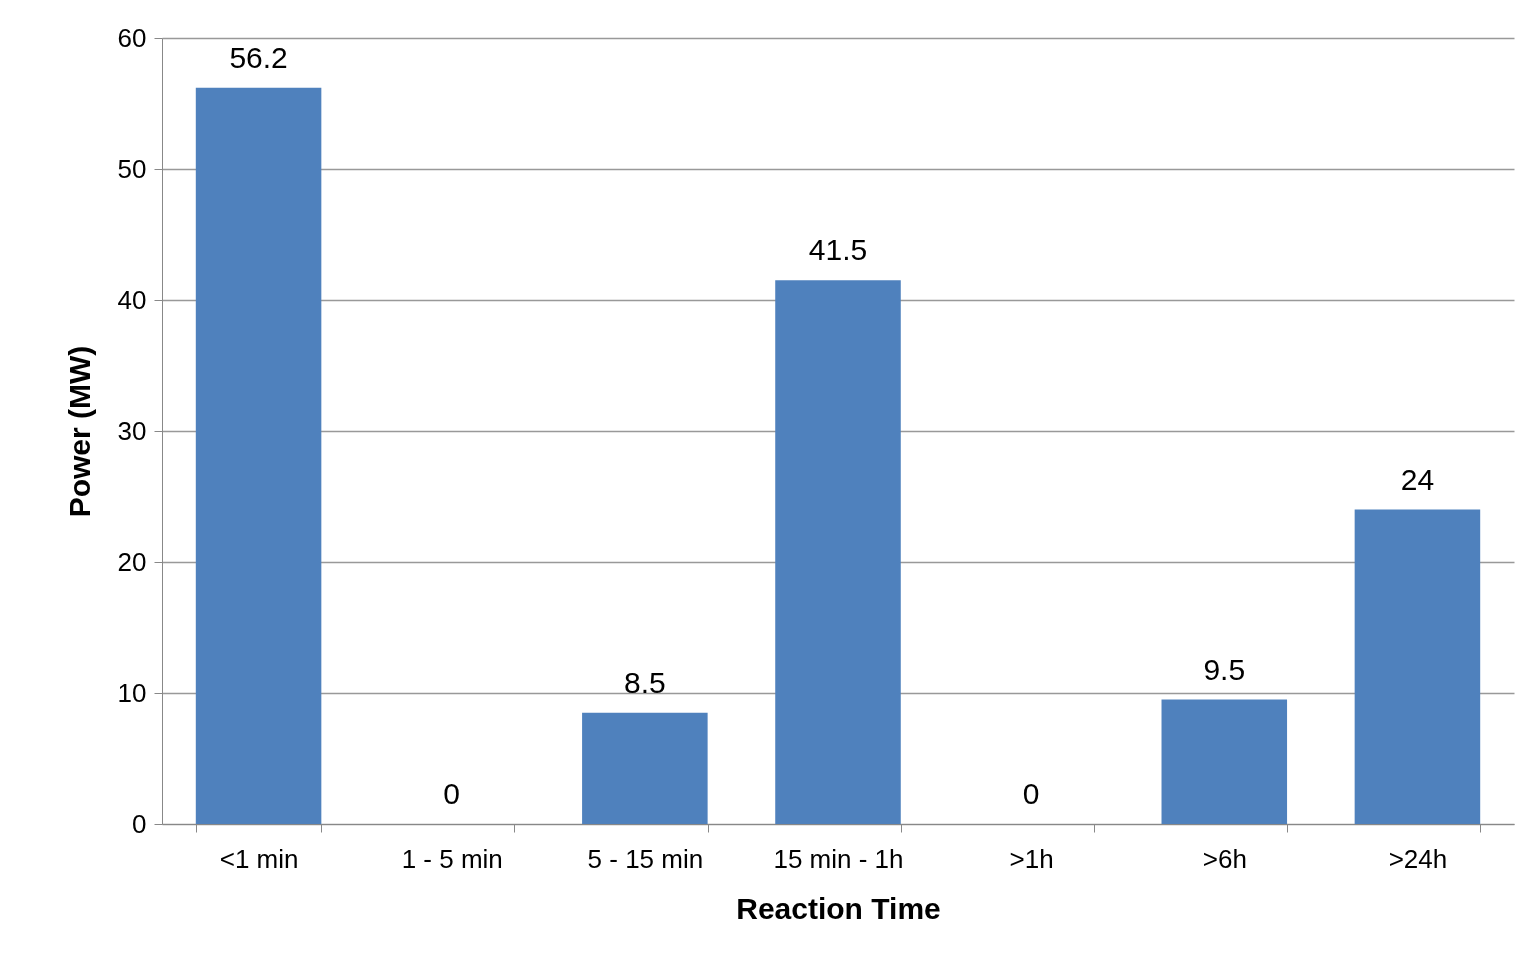  Describe the element at coordinates (258, 57) in the screenshot. I see `data-label: 56.2` at that location.